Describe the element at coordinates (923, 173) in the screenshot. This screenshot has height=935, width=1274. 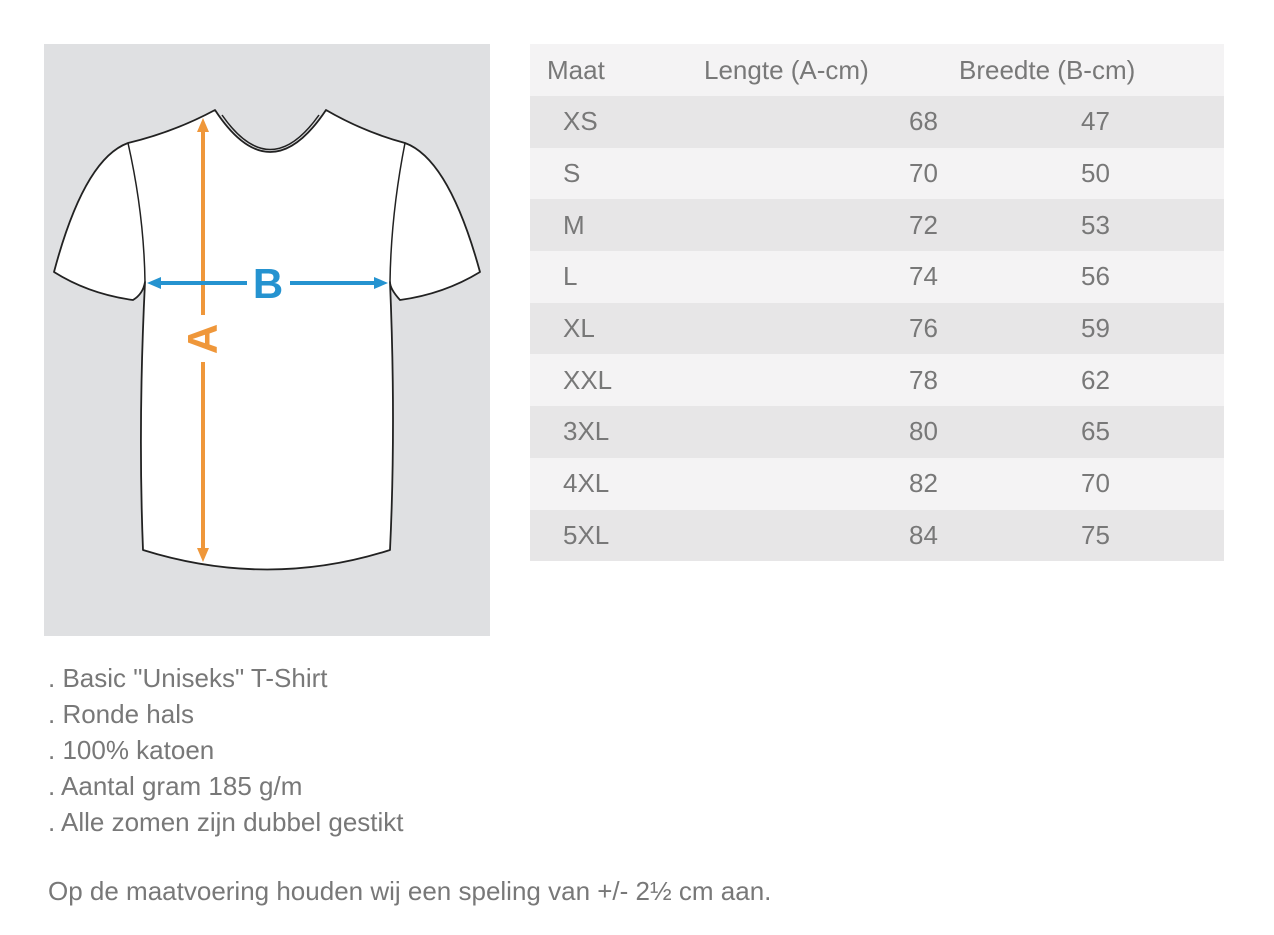
I see `length-cell: 70` at that location.